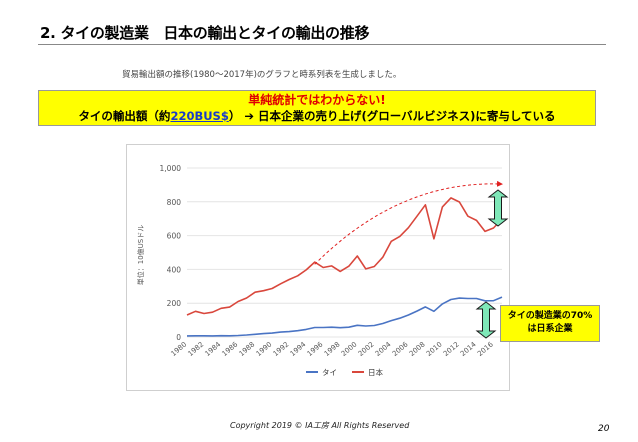 The height and width of the screenshot is (442, 638). Describe the element at coordinates (171, 168) in the screenshot. I see `y-tick-label: 1,000` at that location.